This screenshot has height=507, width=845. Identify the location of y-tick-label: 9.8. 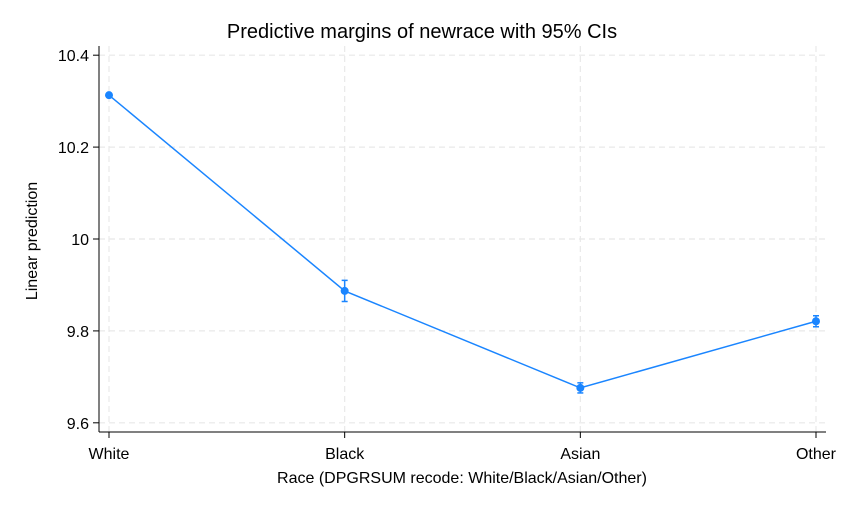
(78, 332).